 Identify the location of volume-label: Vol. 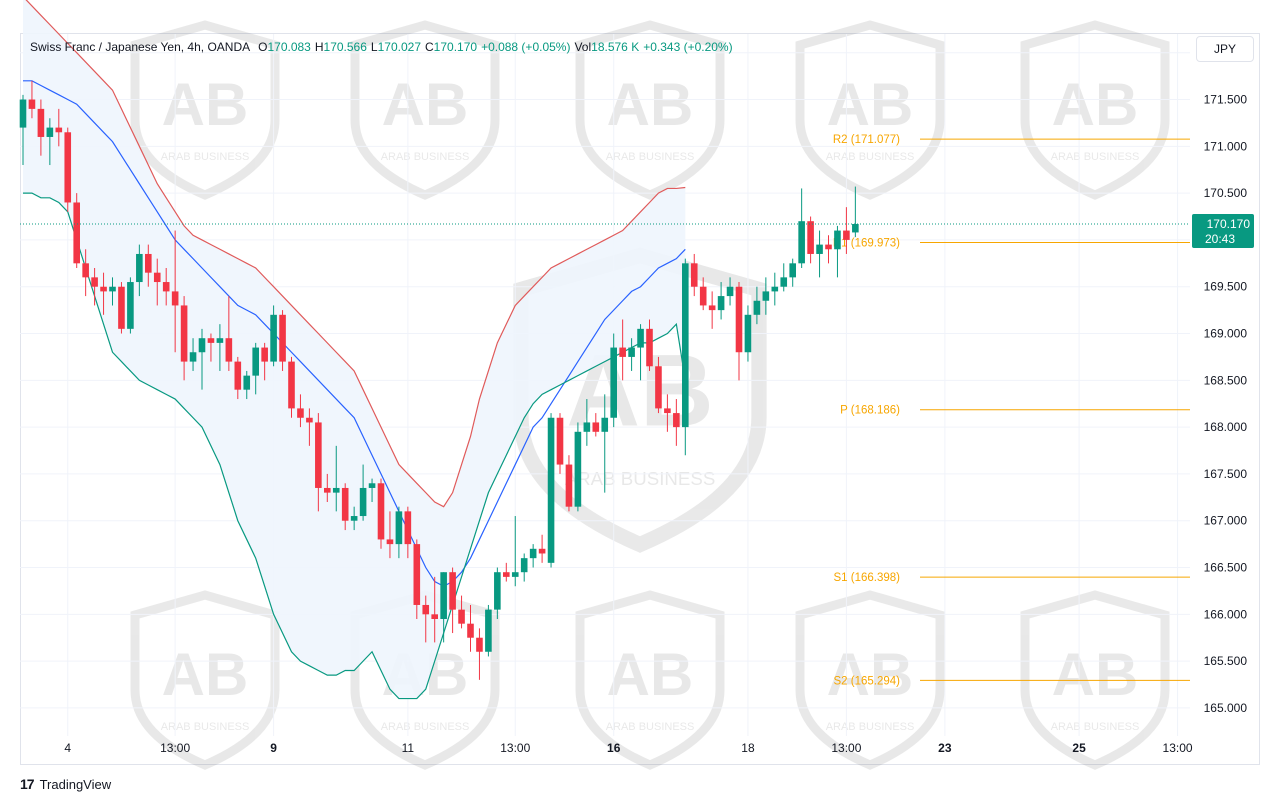
(583, 47).